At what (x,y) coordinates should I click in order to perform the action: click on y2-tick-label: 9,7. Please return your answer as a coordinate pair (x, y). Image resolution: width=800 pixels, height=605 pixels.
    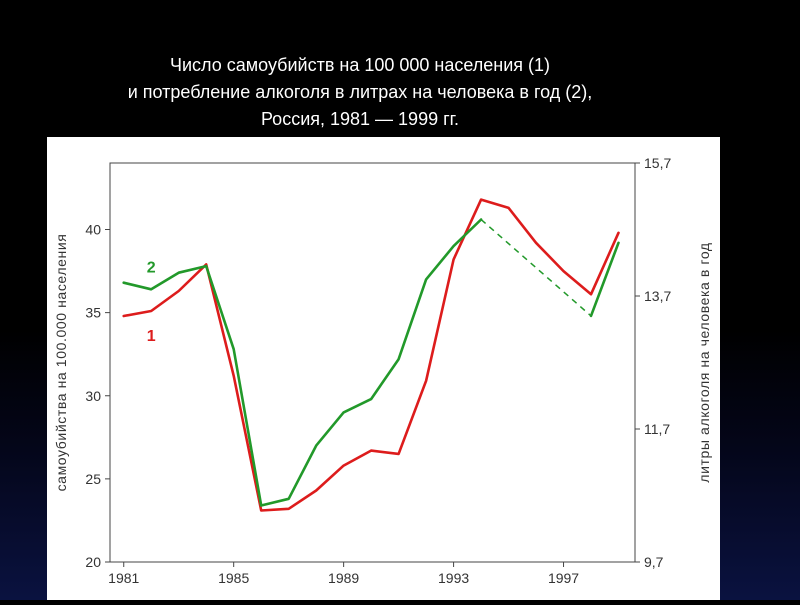
    Looking at the image, I should click on (654, 562).